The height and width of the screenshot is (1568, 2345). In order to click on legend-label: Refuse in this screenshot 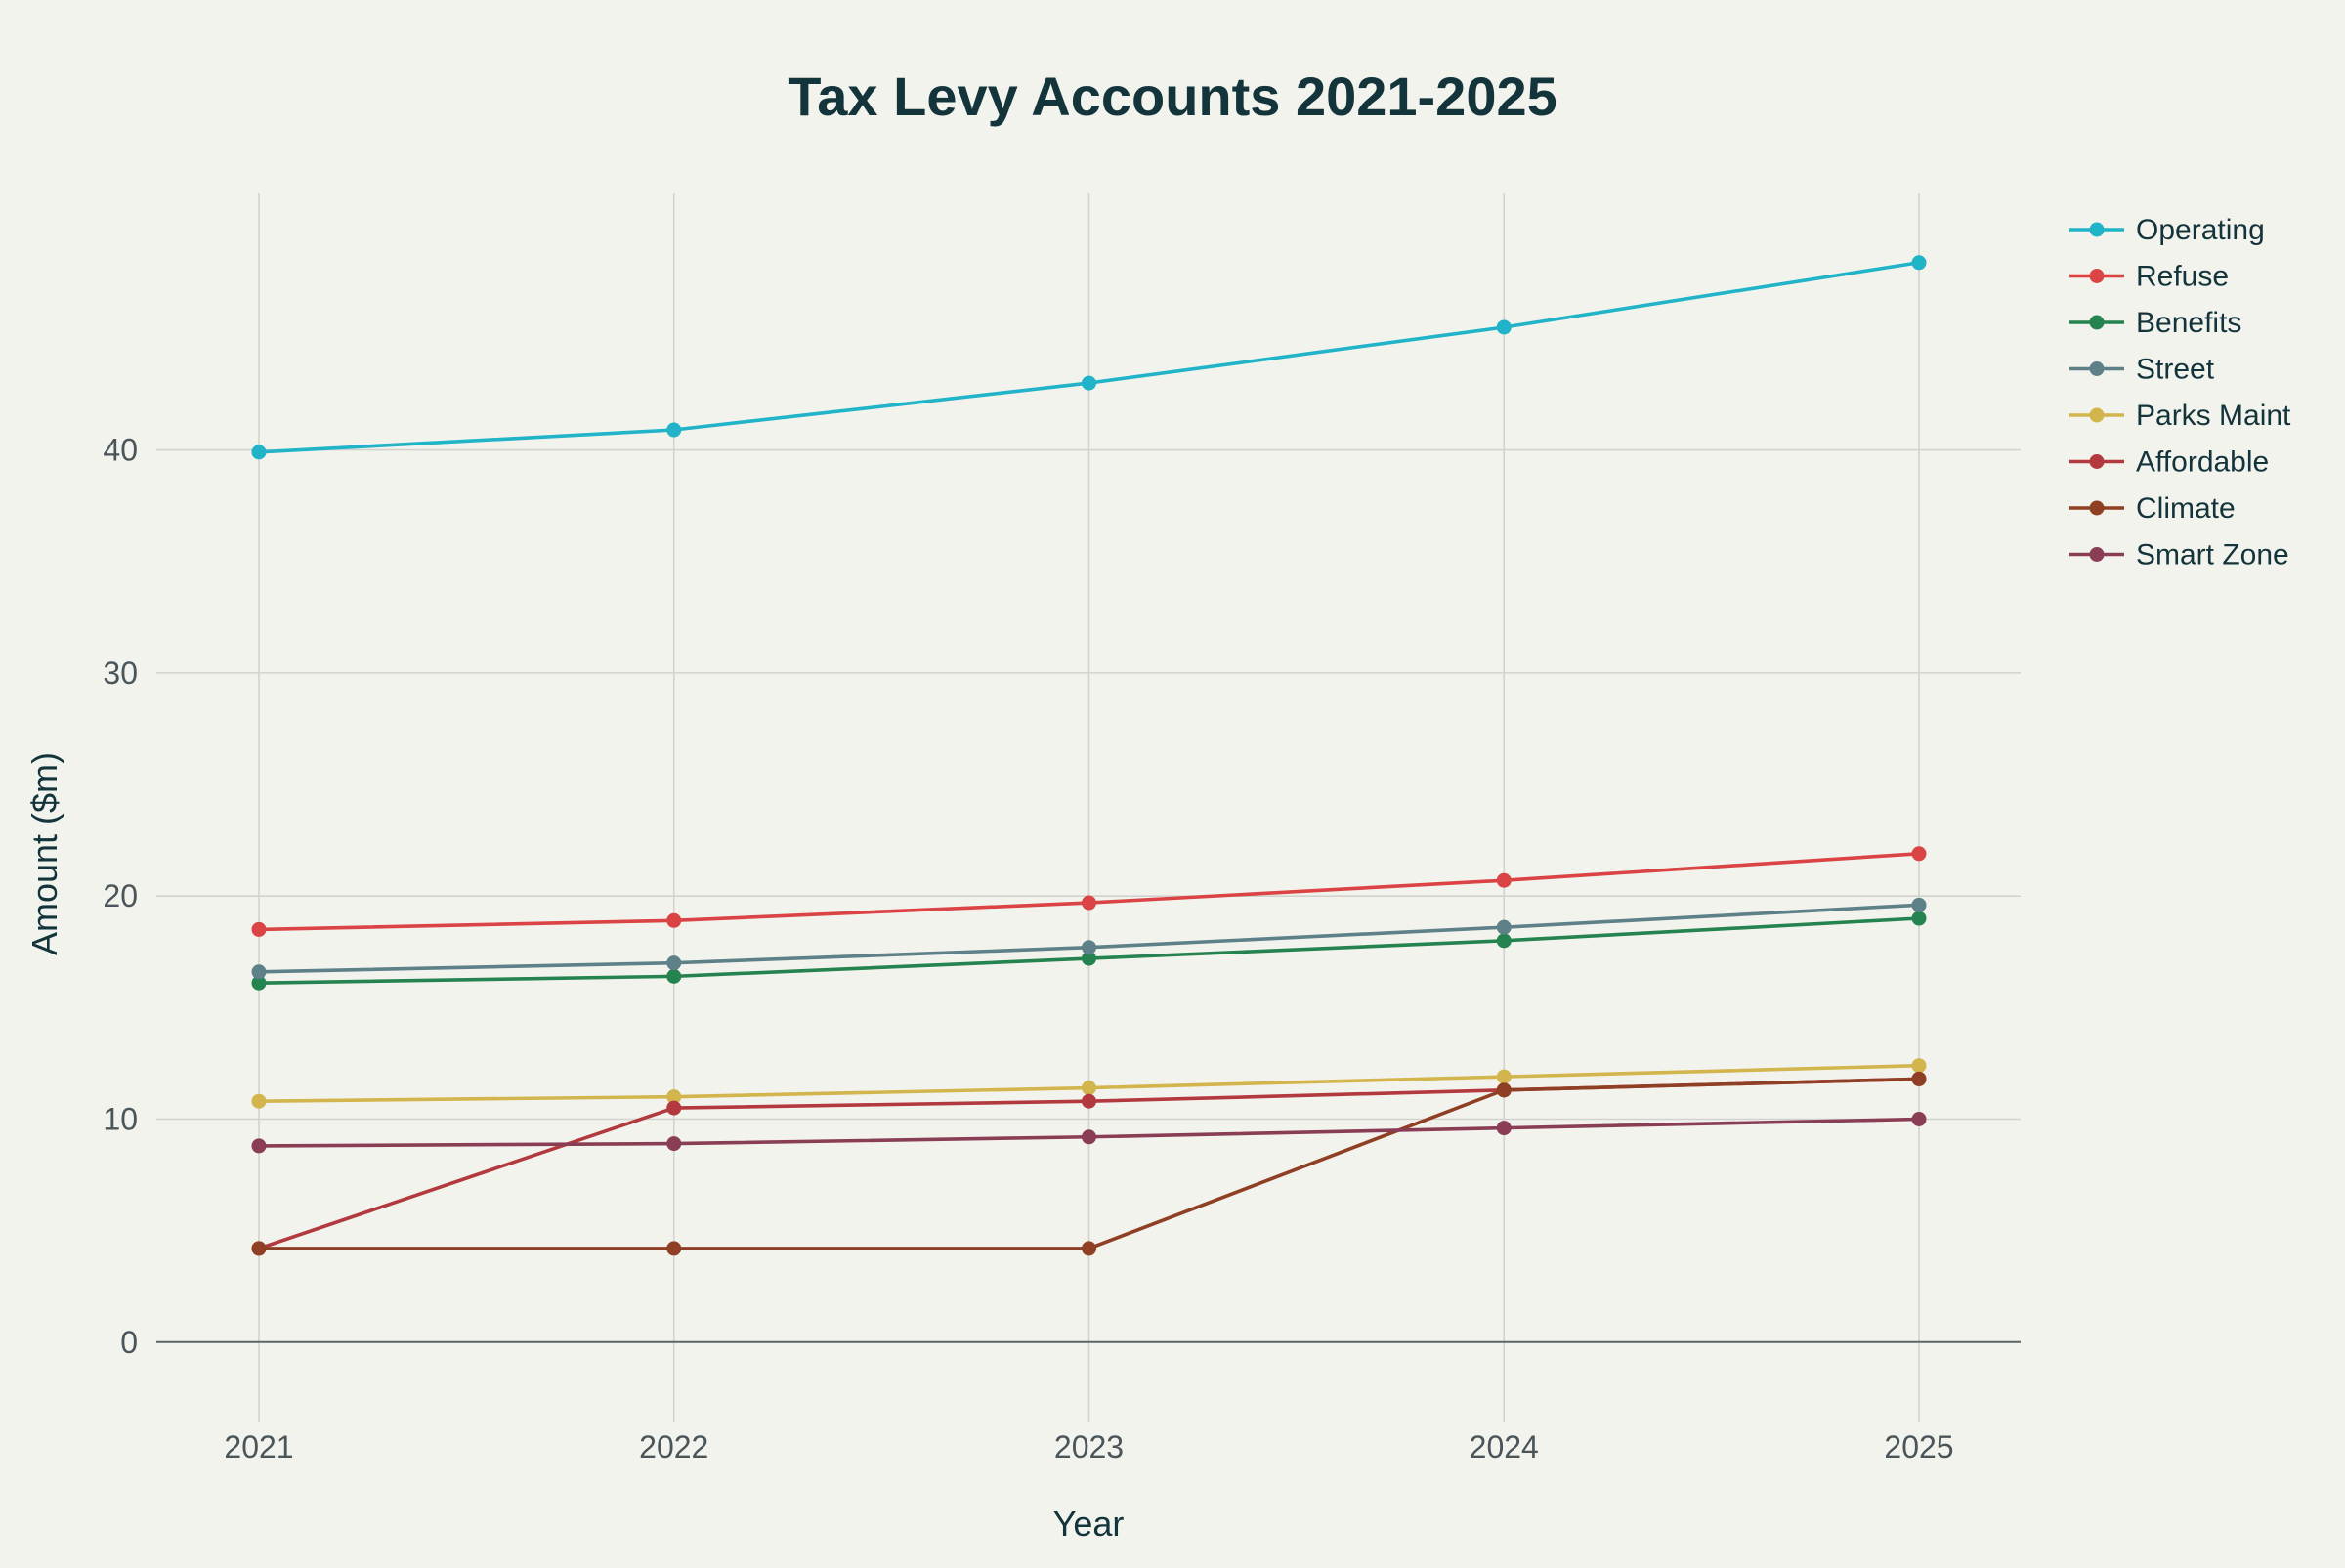, I will do `click(2182, 277)`.